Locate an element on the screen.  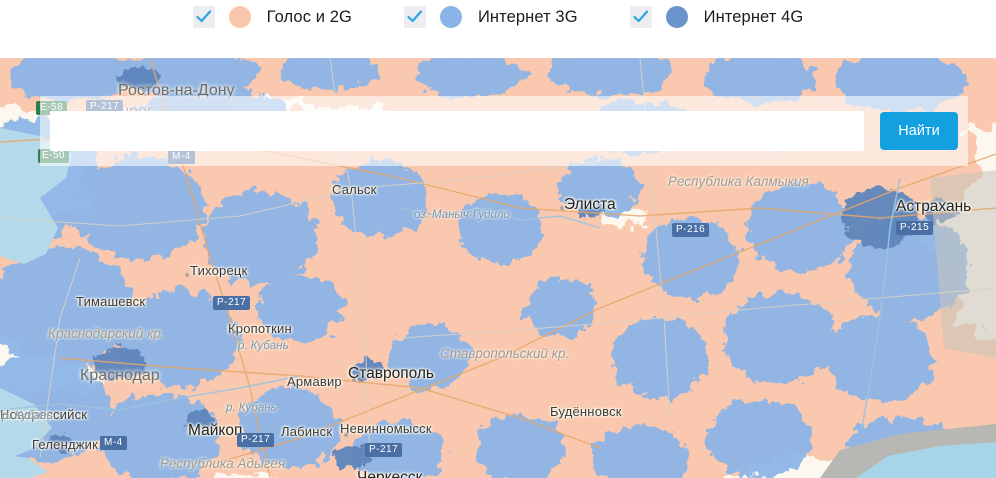
map-region-label: Краснодарский кр. is located at coordinates (106, 333).